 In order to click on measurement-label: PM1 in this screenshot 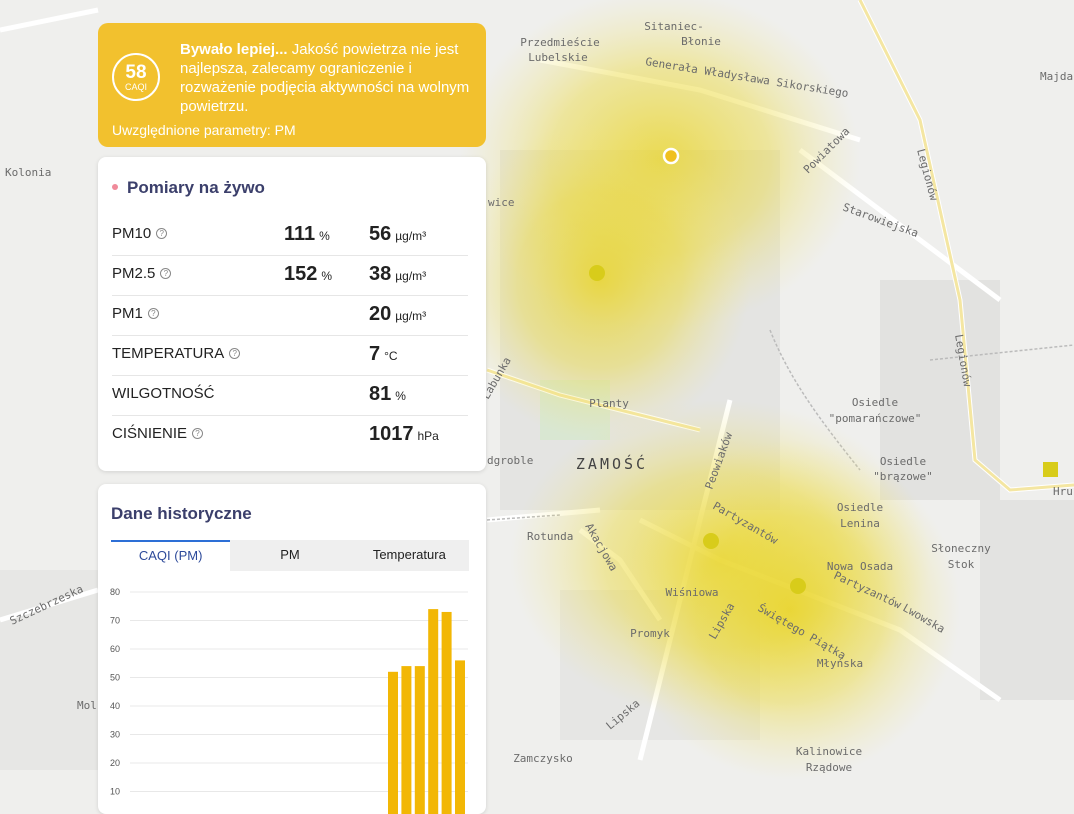, I will do `click(127, 313)`.